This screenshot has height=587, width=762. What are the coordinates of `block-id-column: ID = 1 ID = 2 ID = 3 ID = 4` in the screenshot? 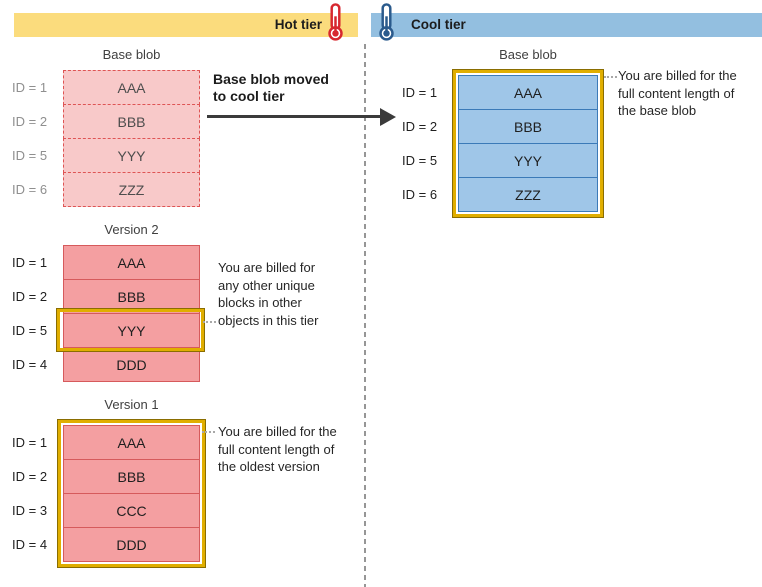 It's located at (35, 490).